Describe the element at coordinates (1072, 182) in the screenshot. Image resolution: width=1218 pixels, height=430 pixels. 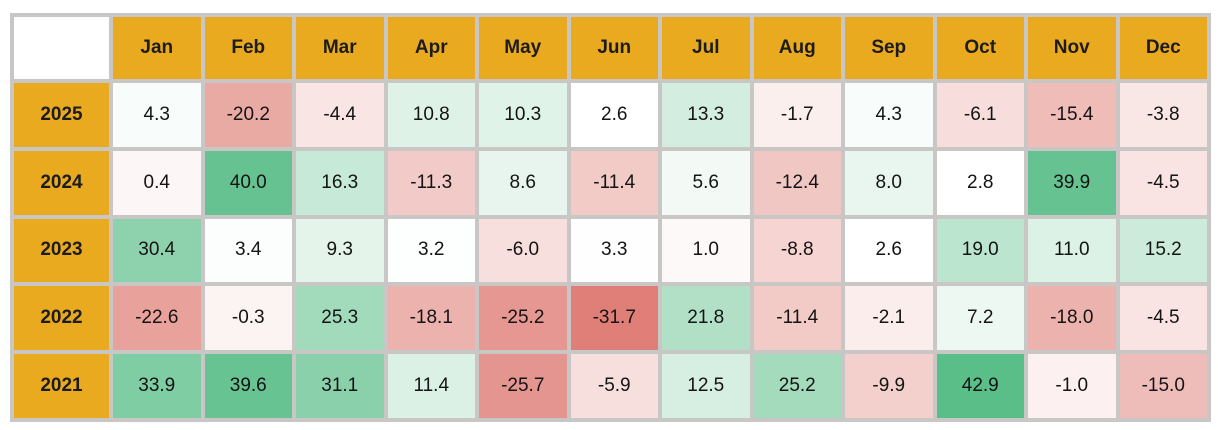
I see `value-cell-2024-nov: 39.9` at that location.